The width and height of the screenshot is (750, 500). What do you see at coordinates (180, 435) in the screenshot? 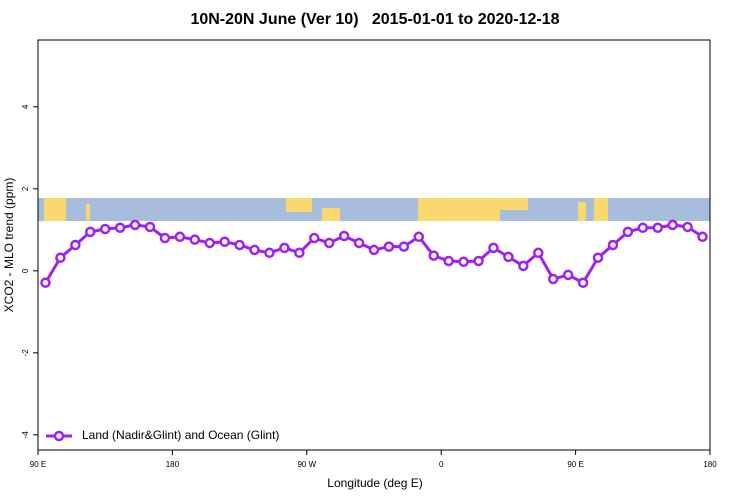
I see `legend-text: Land (Nadir&Glint) and Ocean (Glint)` at bounding box center [180, 435].